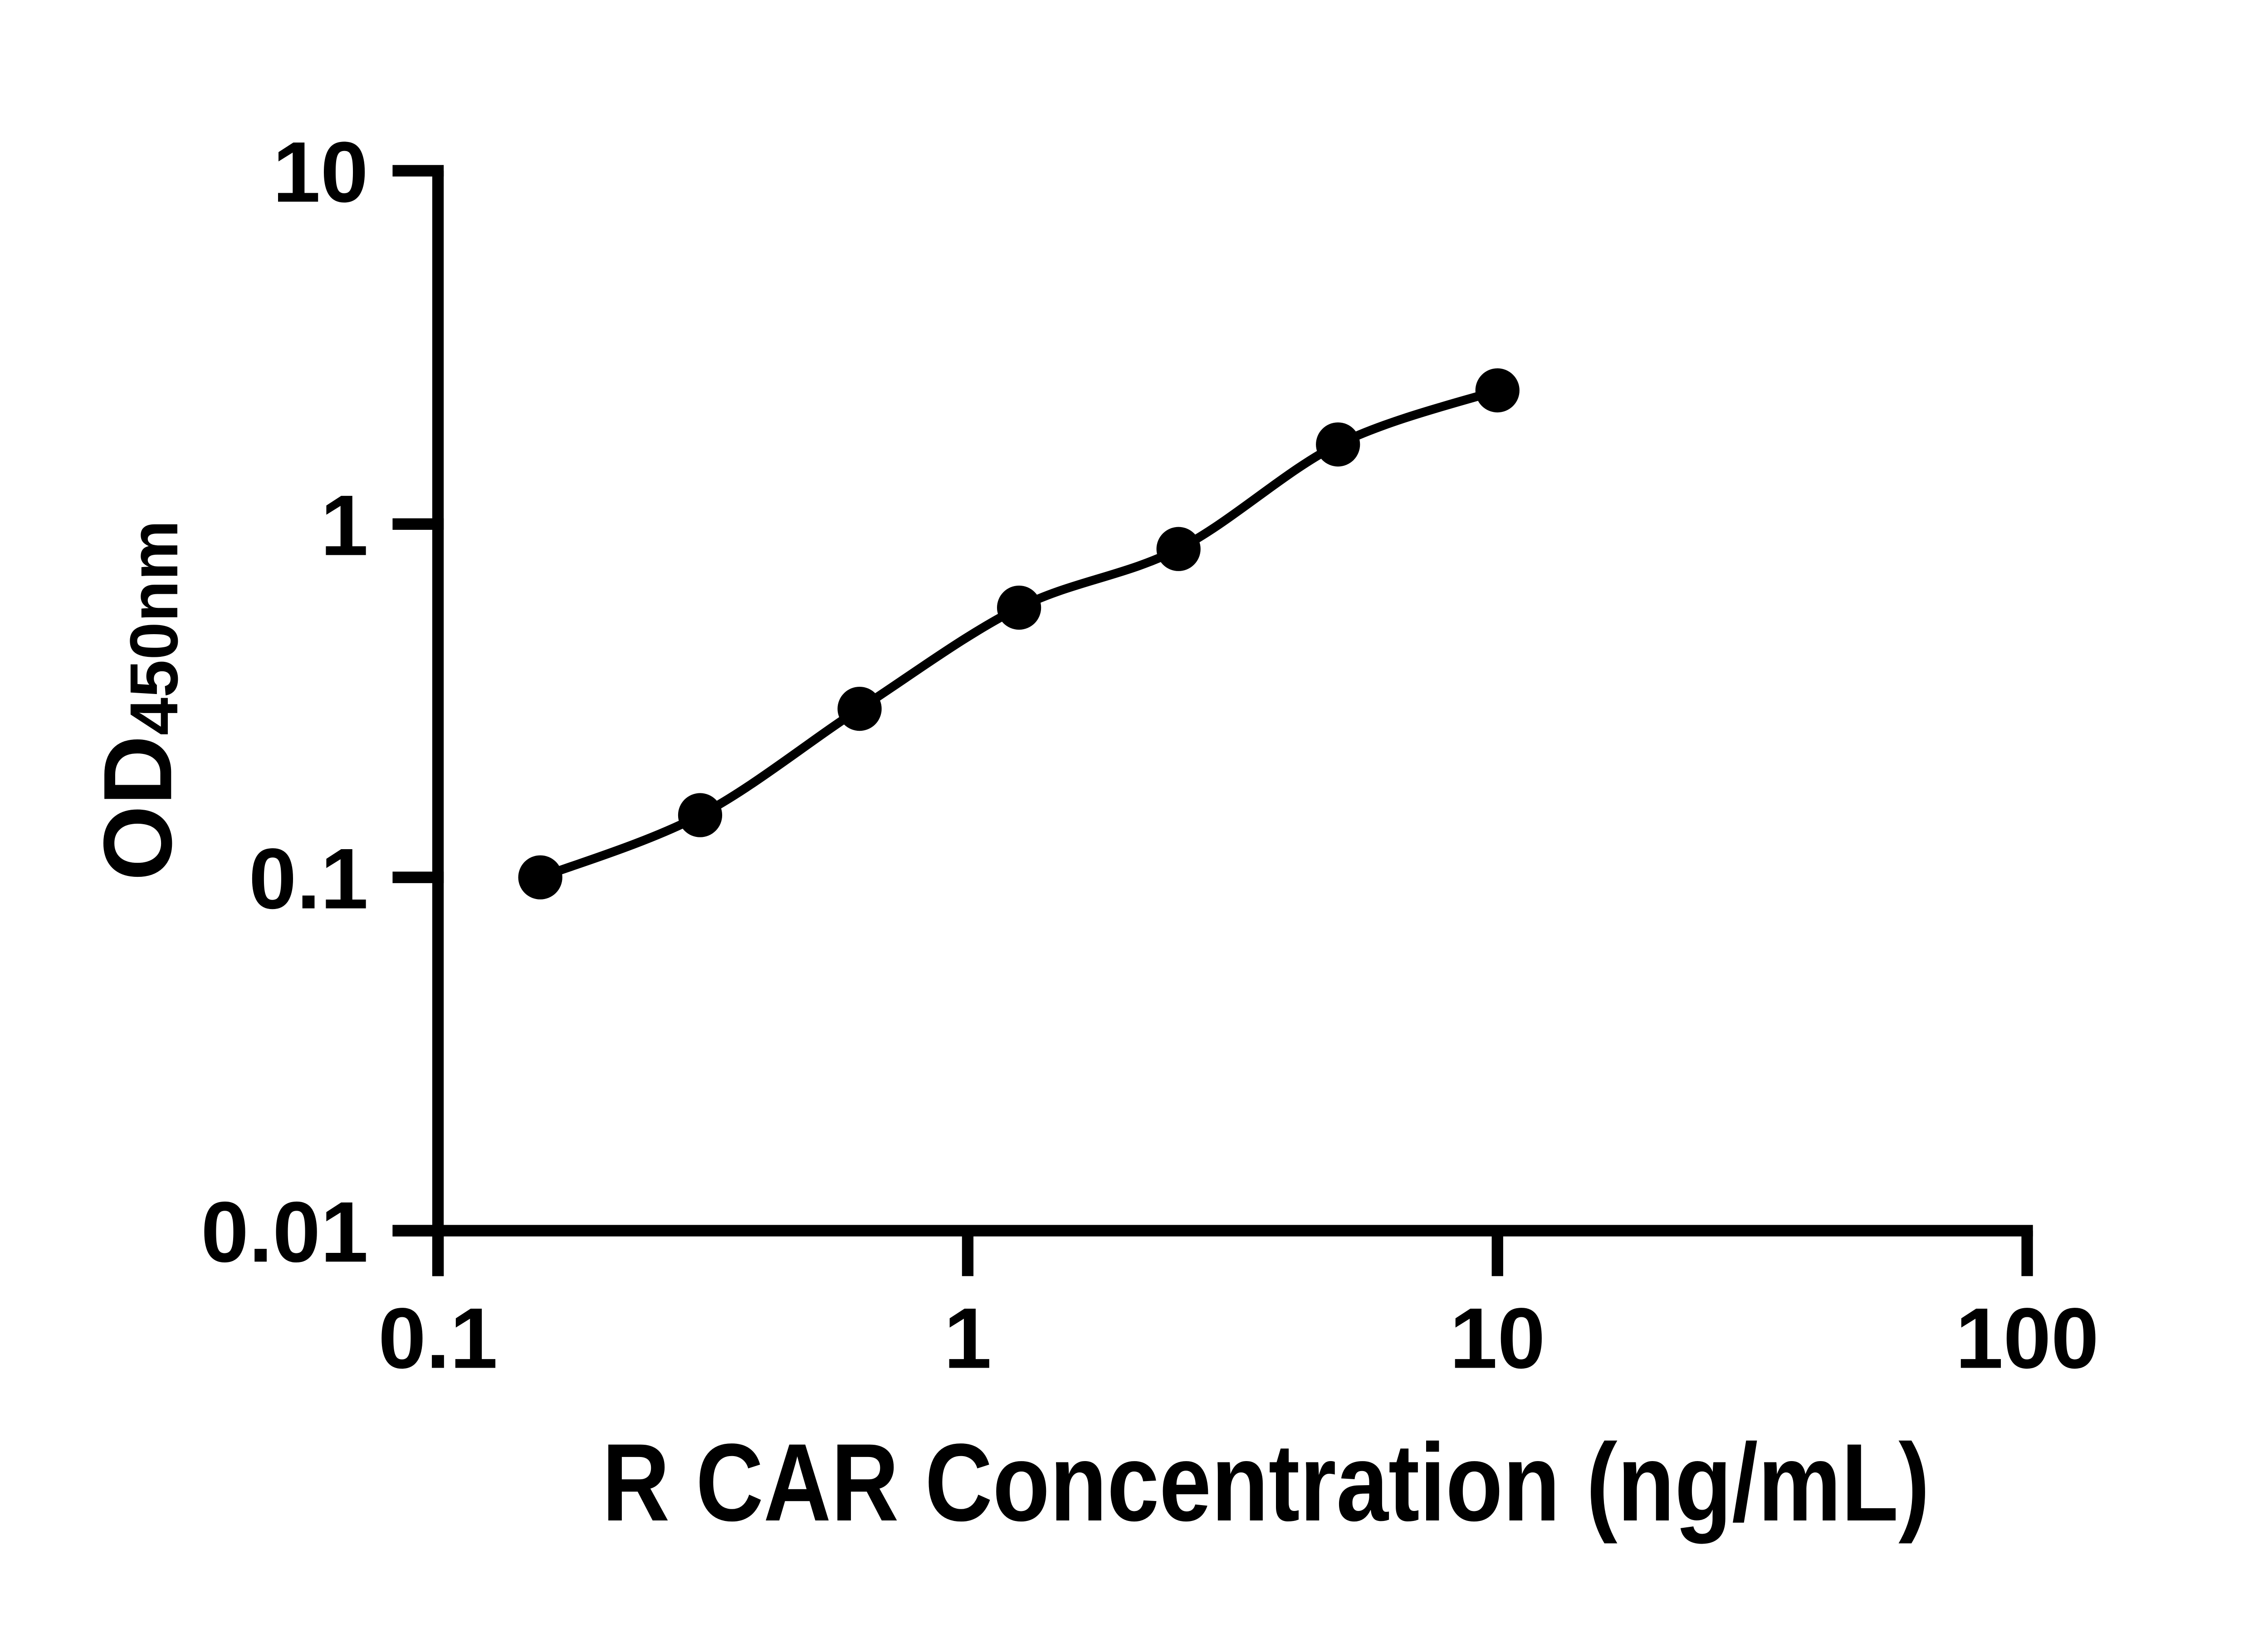  I want to click on y-axis-title: OD450nm, so click(137, 700).